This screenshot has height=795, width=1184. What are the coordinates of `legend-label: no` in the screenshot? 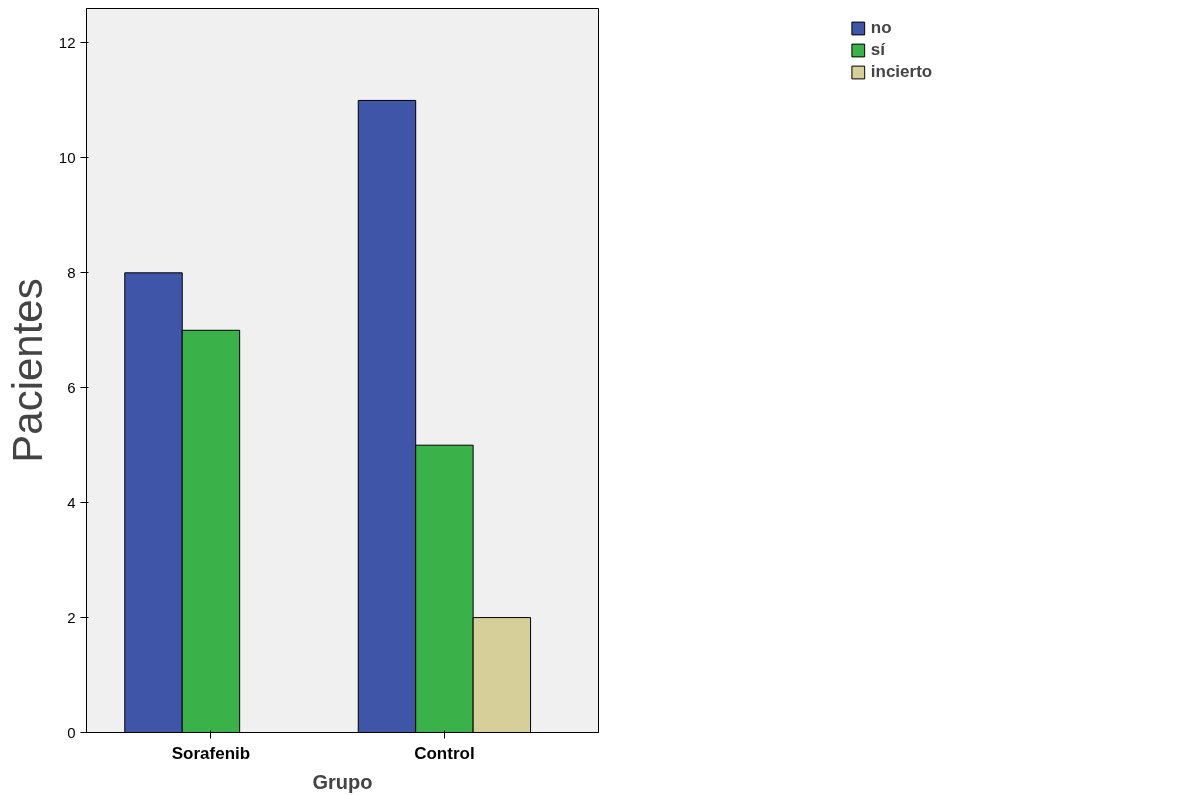 It's located at (881, 28).